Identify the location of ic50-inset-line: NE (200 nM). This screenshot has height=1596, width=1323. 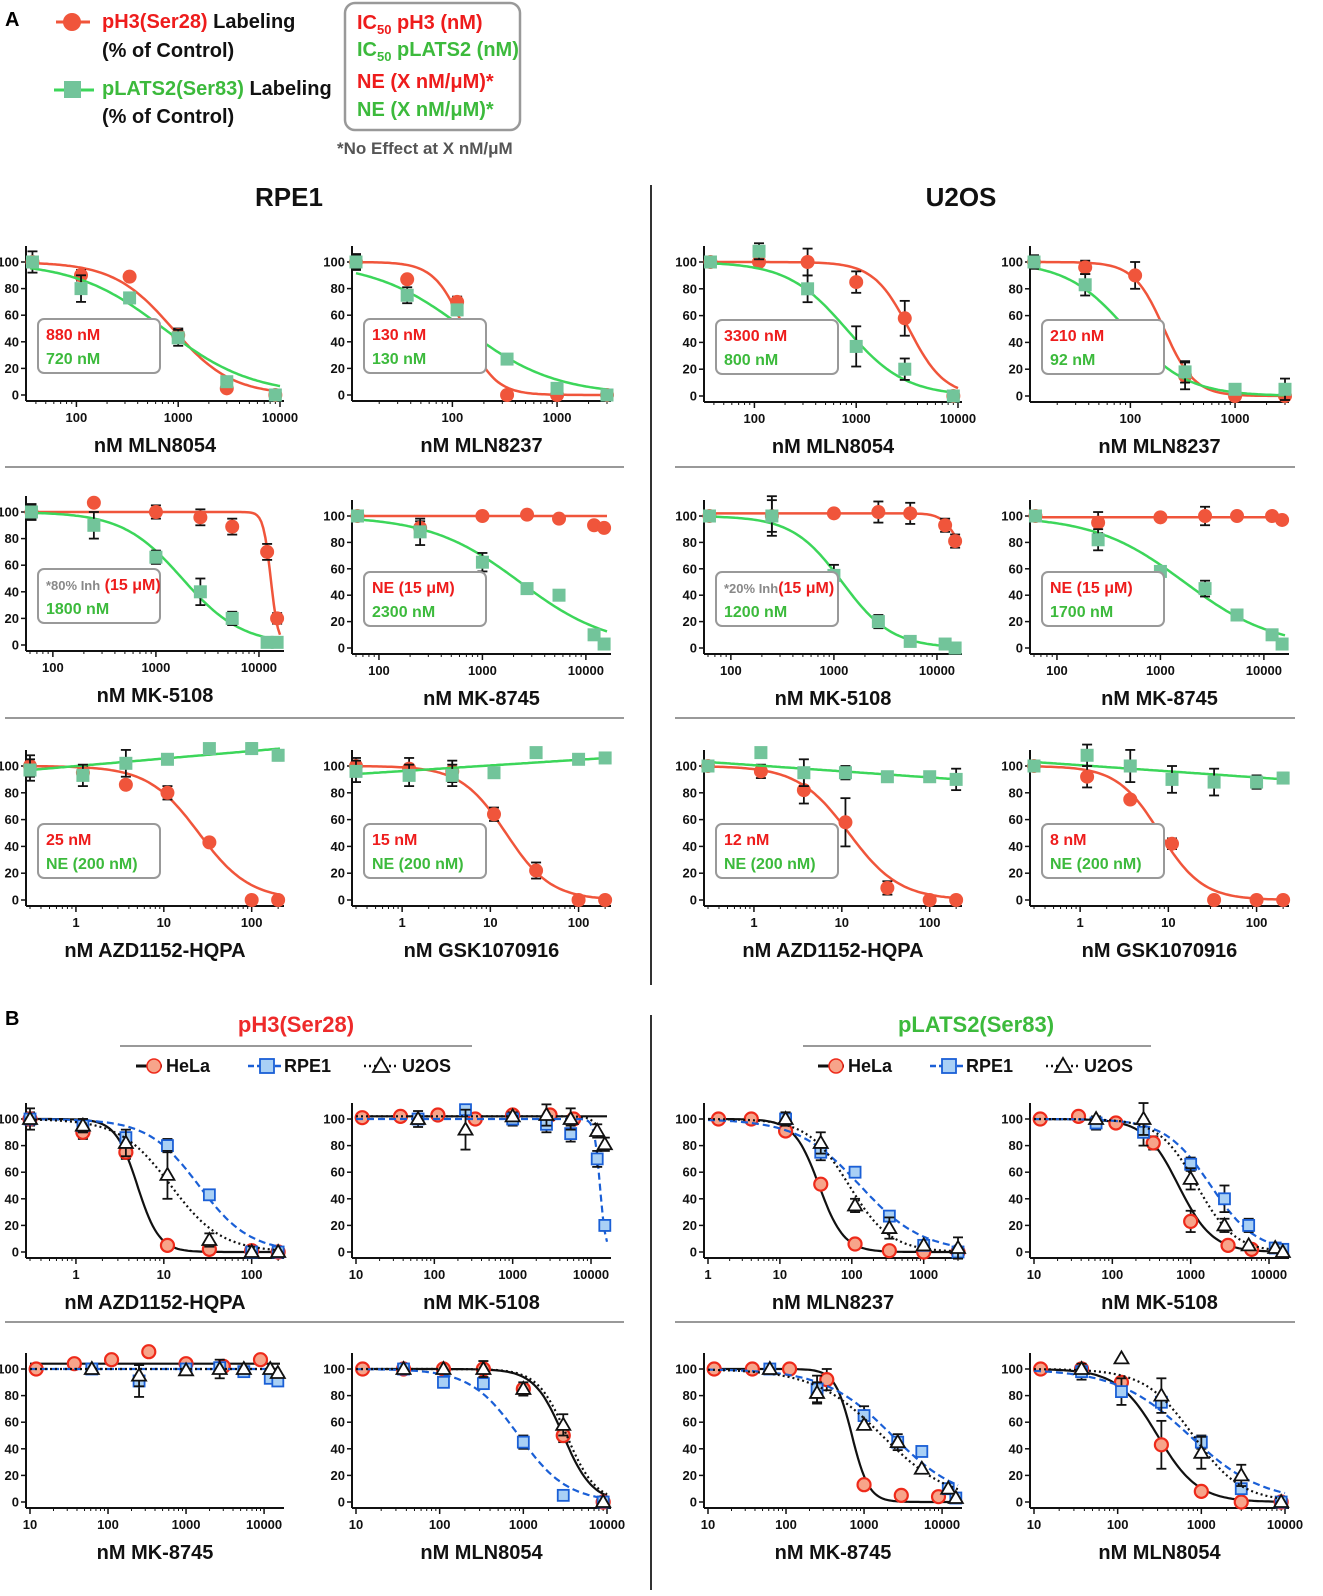
(92, 864).